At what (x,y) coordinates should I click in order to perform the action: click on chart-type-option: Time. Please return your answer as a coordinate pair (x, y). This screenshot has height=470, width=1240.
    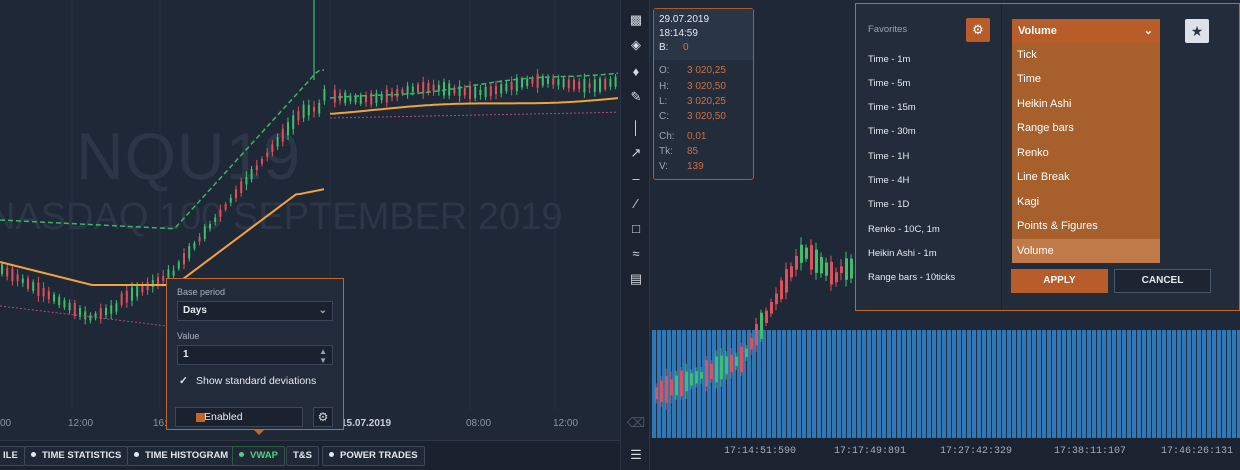
    Looking at the image, I should click on (1029, 79).